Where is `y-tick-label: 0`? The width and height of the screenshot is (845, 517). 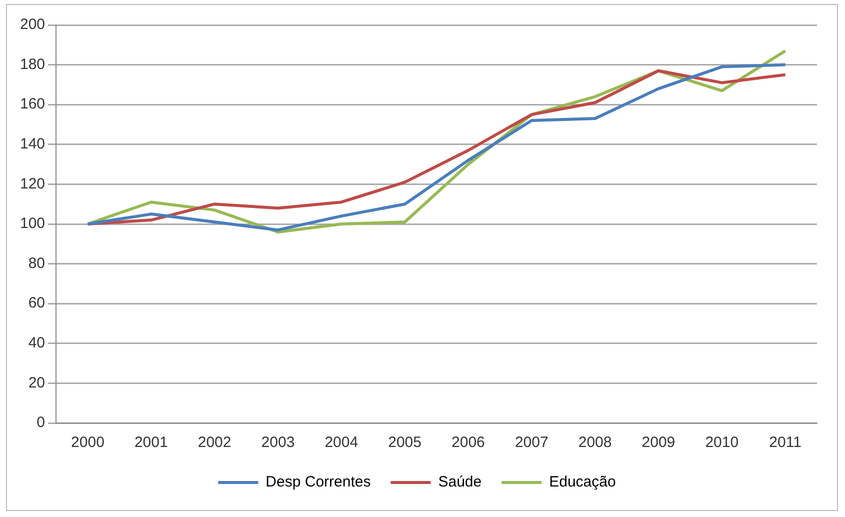 y-tick-label: 0 is located at coordinates (41, 423).